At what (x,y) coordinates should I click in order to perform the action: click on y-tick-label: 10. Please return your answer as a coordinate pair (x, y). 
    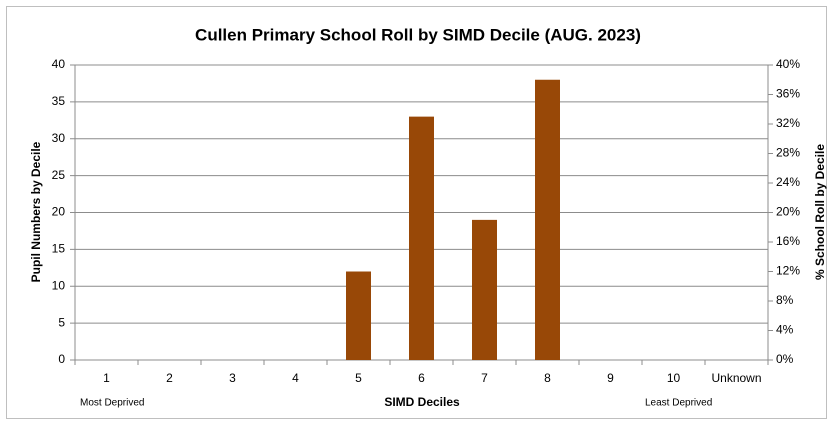
    Looking at the image, I should click on (59, 285).